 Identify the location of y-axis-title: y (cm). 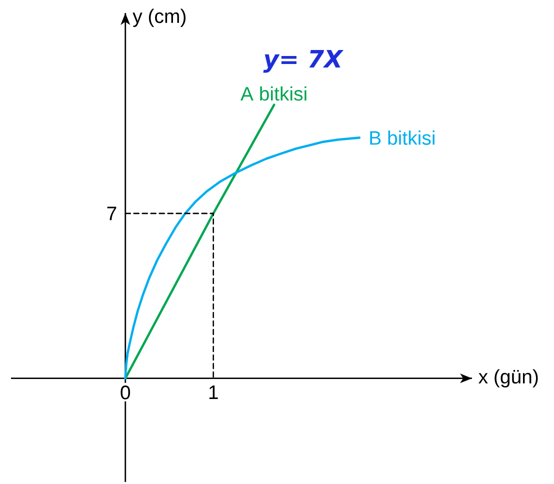
(159, 17).